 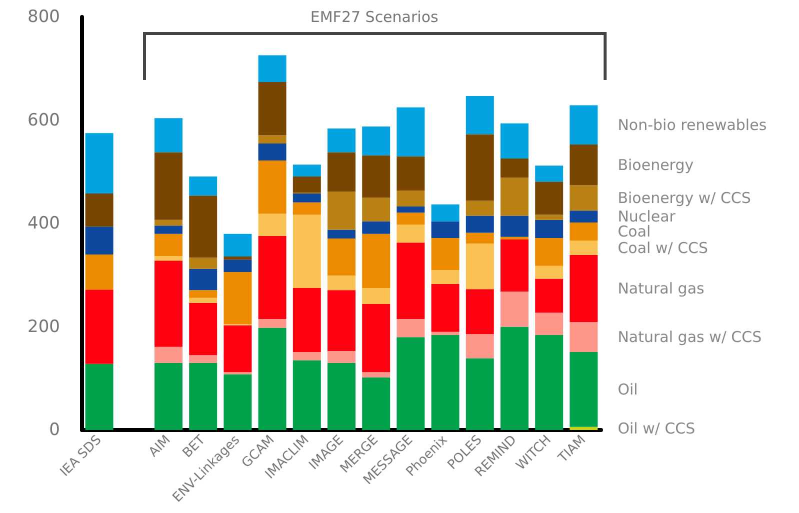 What do you see at coordinates (44, 17) in the screenshot?
I see `y-tick-label: 800` at bounding box center [44, 17].